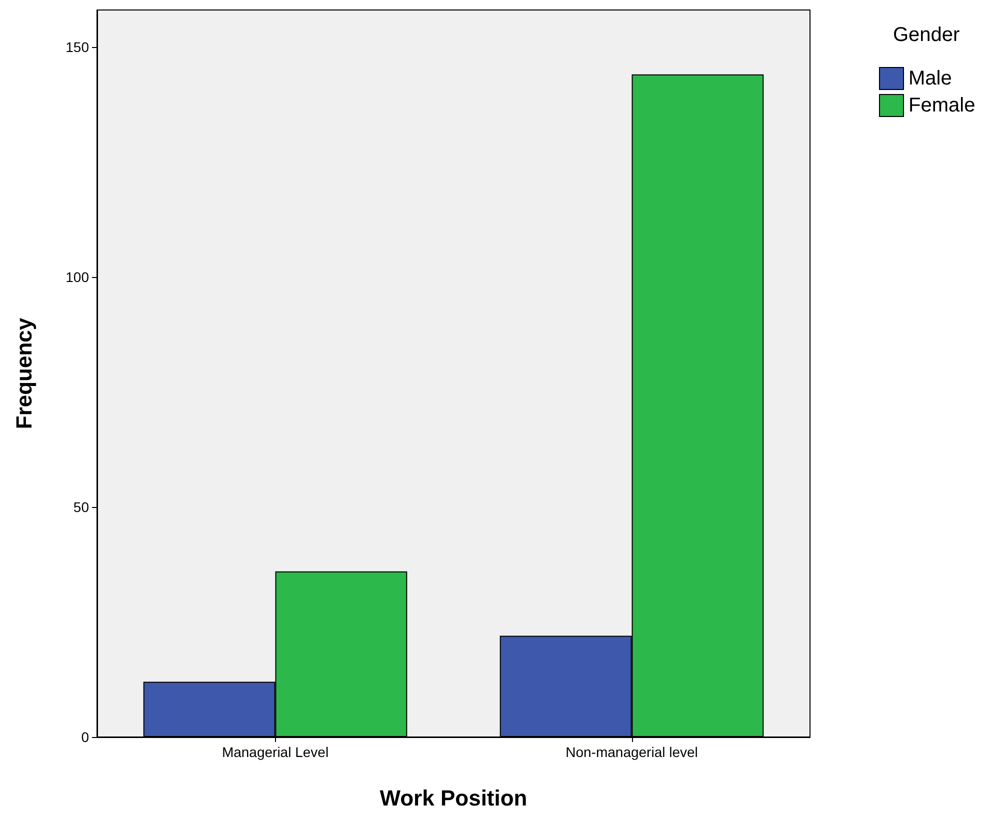 The width and height of the screenshot is (994, 818). I want to click on y-tick-label: 100, so click(78, 276).